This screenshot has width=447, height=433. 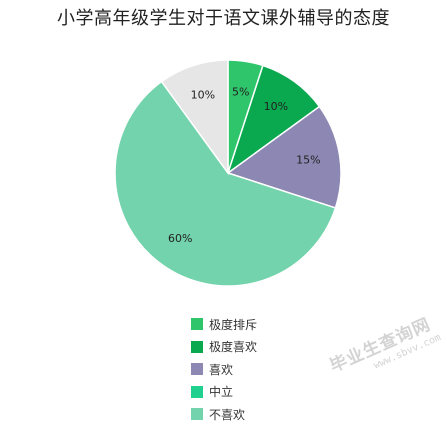 I want to click on legend-label: 喜欢, so click(x=221, y=369).